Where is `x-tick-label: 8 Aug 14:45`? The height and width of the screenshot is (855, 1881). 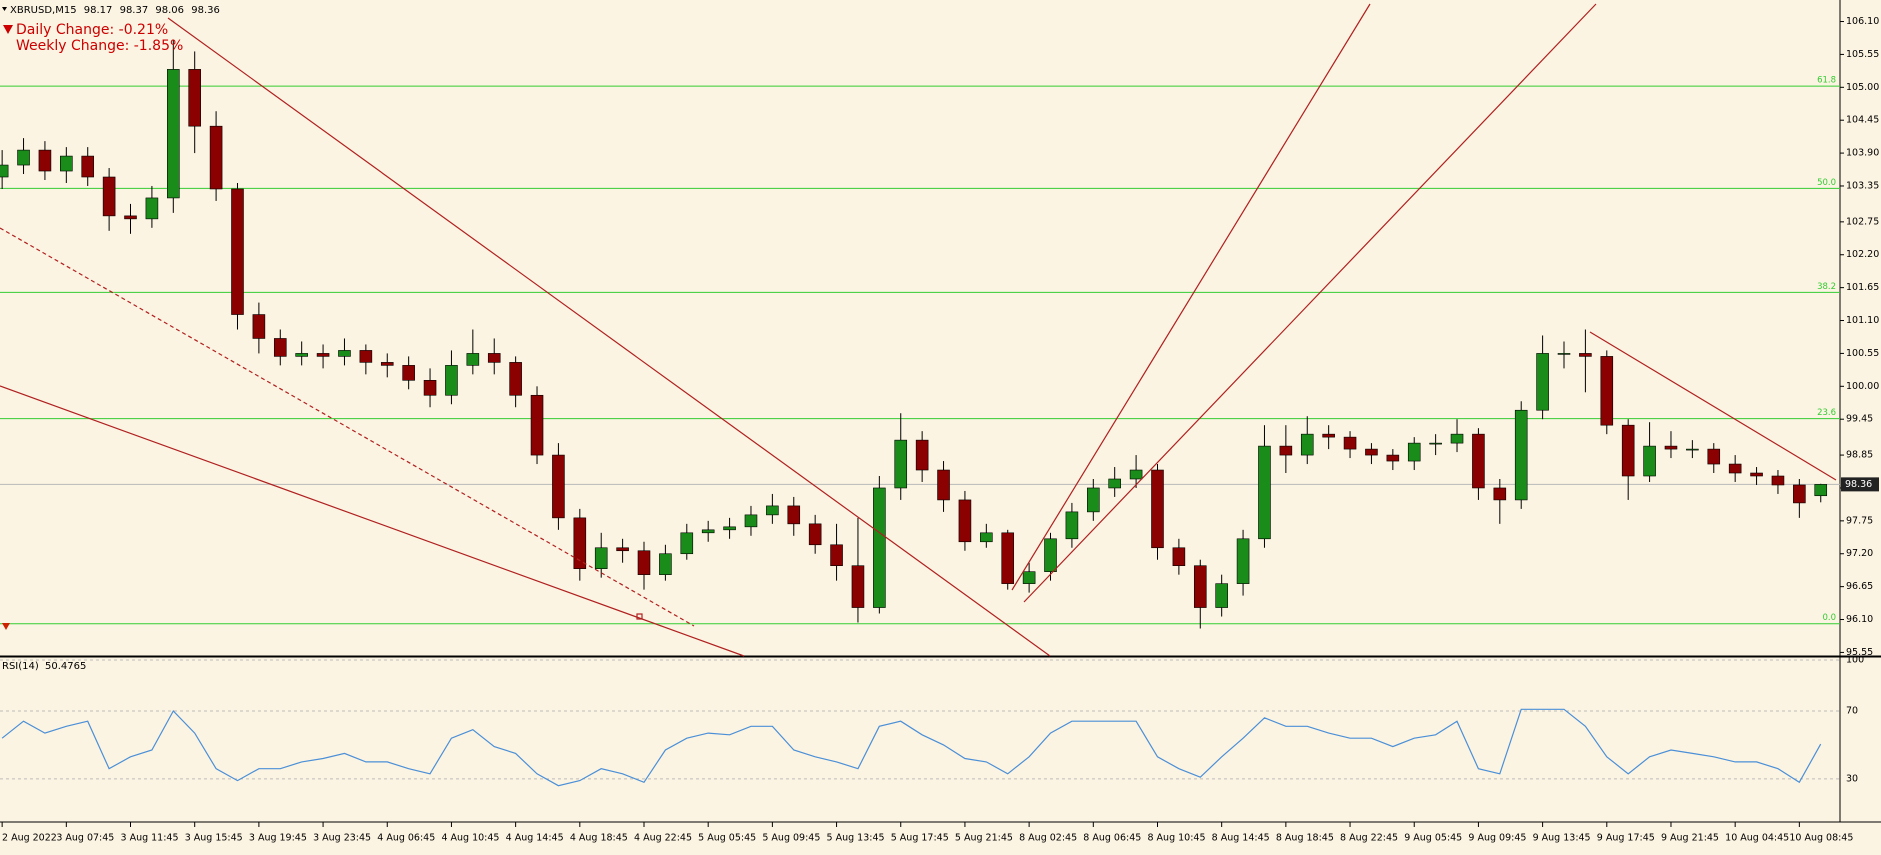 x-tick-label: 8 Aug 14:45 is located at coordinates (1241, 838).